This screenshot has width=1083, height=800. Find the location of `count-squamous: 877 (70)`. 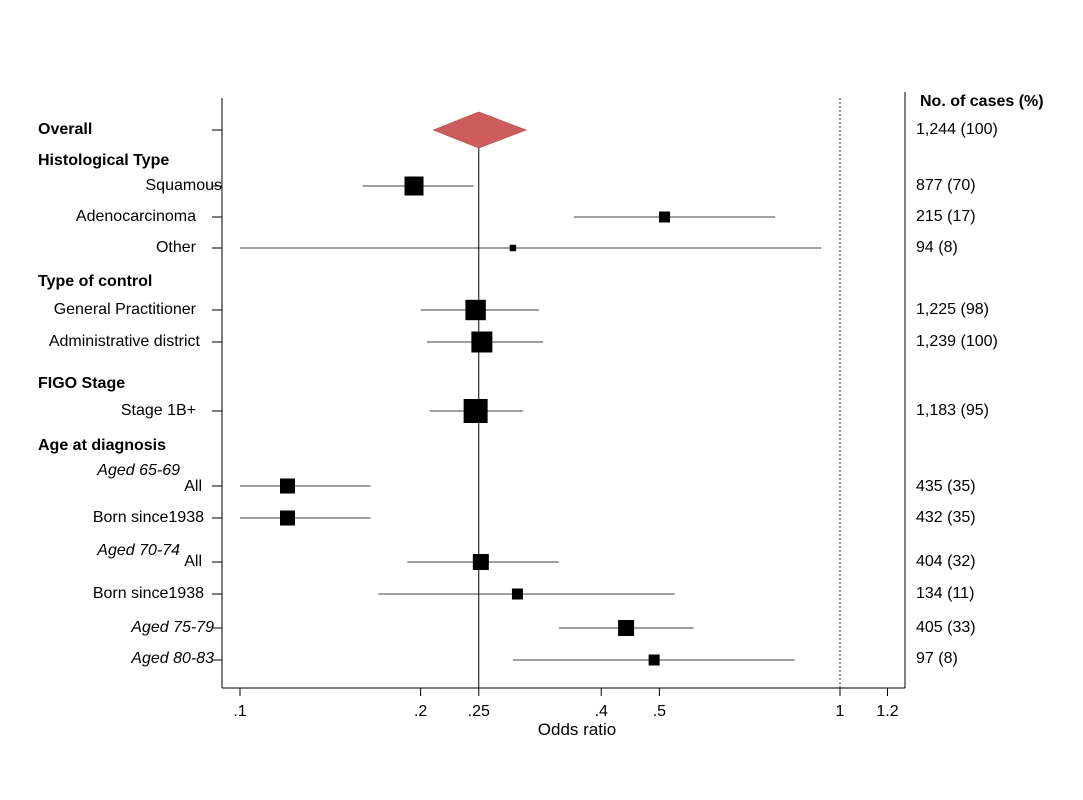

count-squamous: 877 (70) is located at coordinates (946, 185).